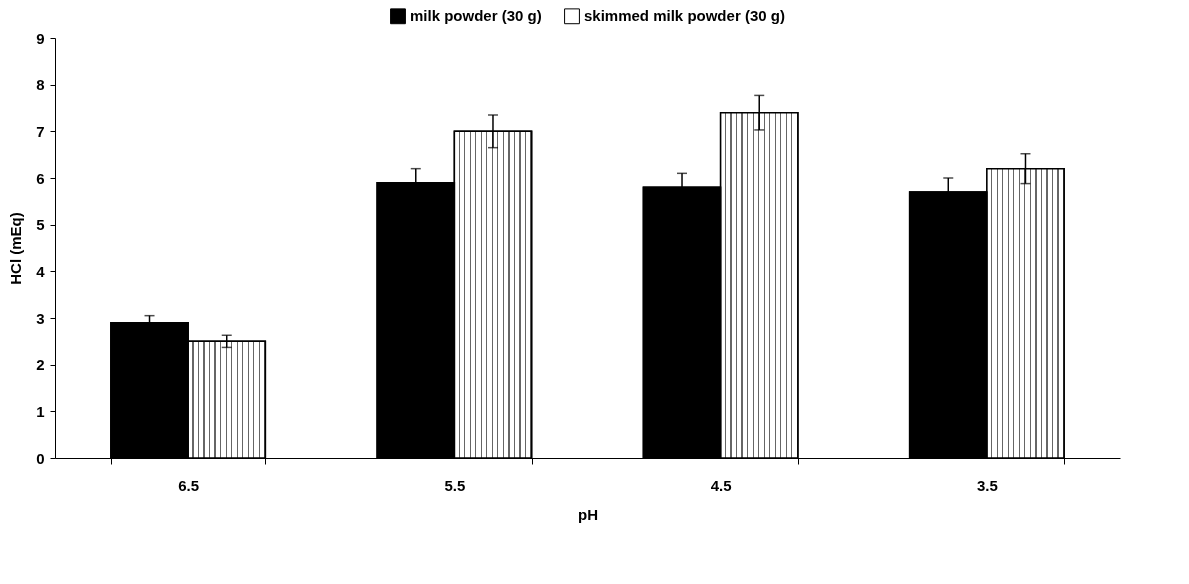  I want to click on y-tick-label: 9, so click(40, 38).